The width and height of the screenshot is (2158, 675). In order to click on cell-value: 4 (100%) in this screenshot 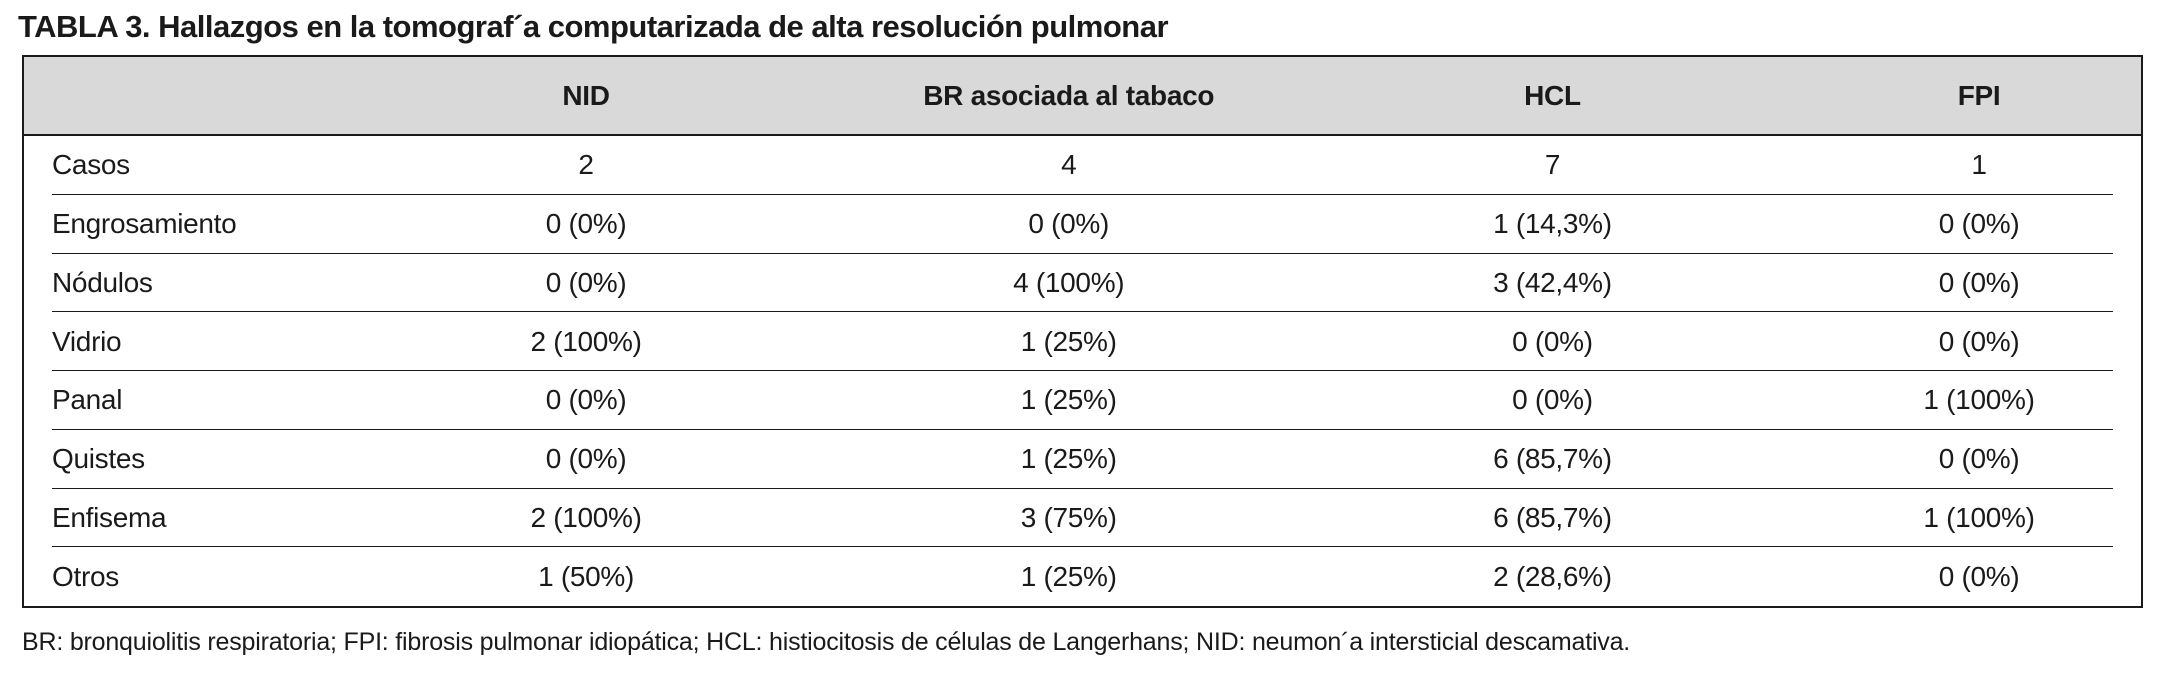, I will do `click(1069, 282)`.